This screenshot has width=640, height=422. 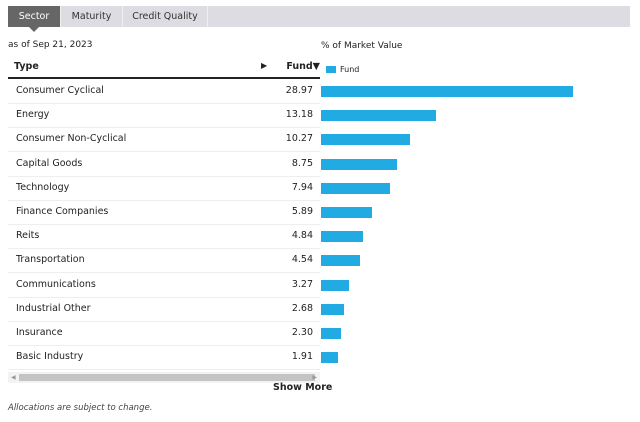 What do you see at coordinates (303, 66) in the screenshot?
I see `fund-column-header: Fund▼` at bounding box center [303, 66].